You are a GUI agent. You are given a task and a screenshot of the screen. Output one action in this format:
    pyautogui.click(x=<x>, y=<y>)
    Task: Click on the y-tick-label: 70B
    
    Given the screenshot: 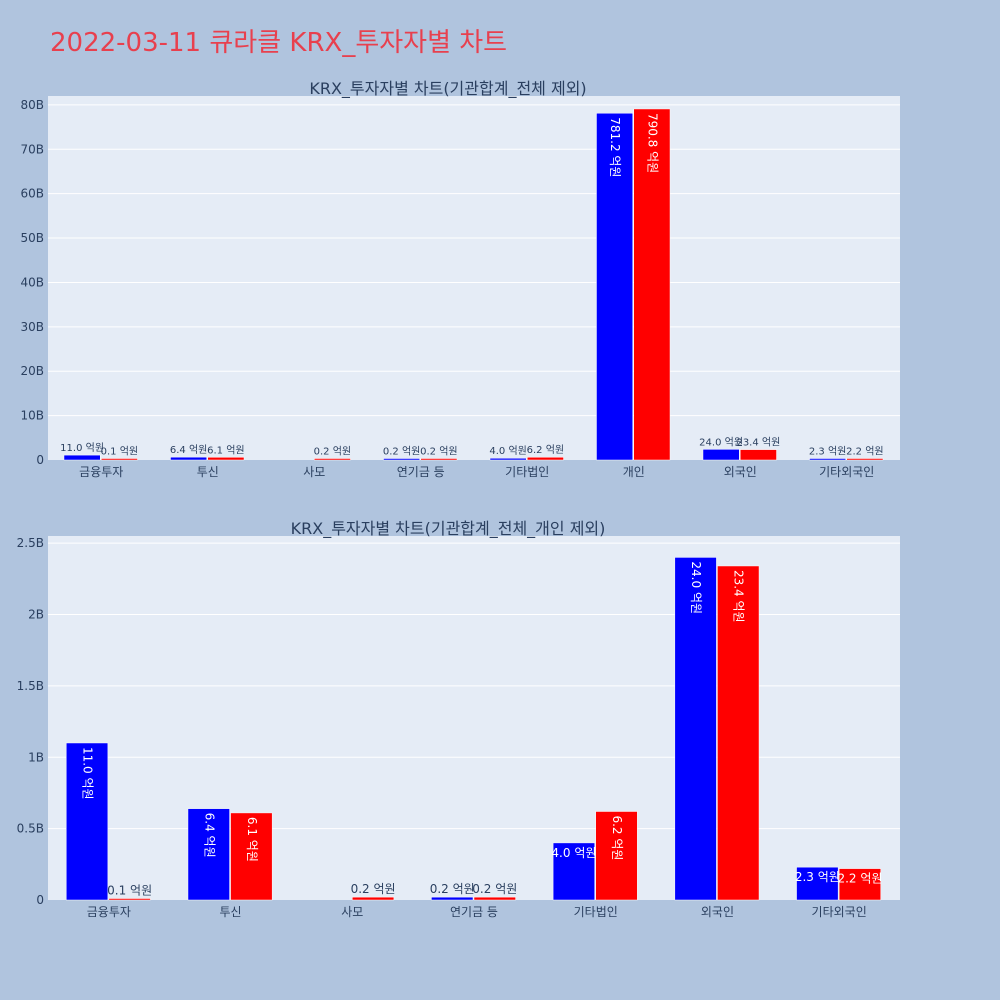 What is the action you would take?
    pyautogui.click(x=32, y=149)
    